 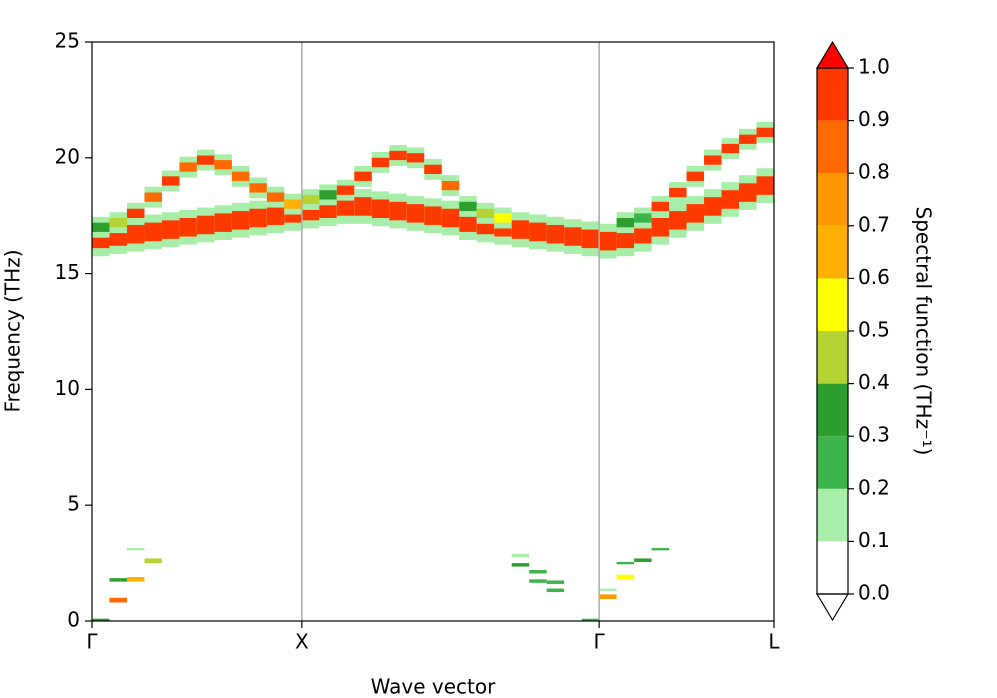 I want to click on colorbar-over, so click(x=832, y=54).